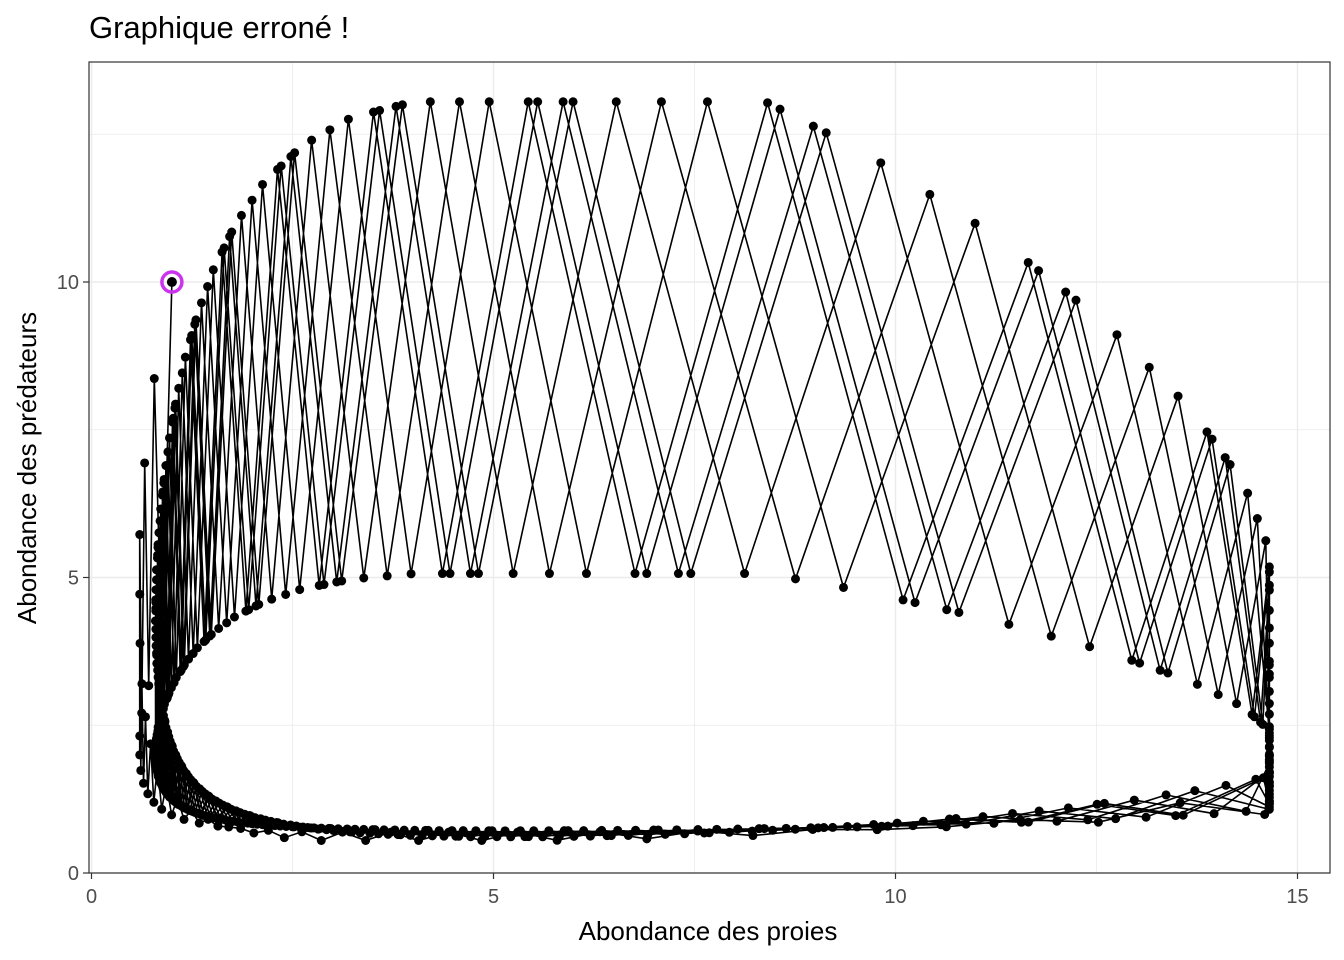  What do you see at coordinates (91, 897) in the screenshot?
I see `x-tick-label: 0` at bounding box center [91, 897].